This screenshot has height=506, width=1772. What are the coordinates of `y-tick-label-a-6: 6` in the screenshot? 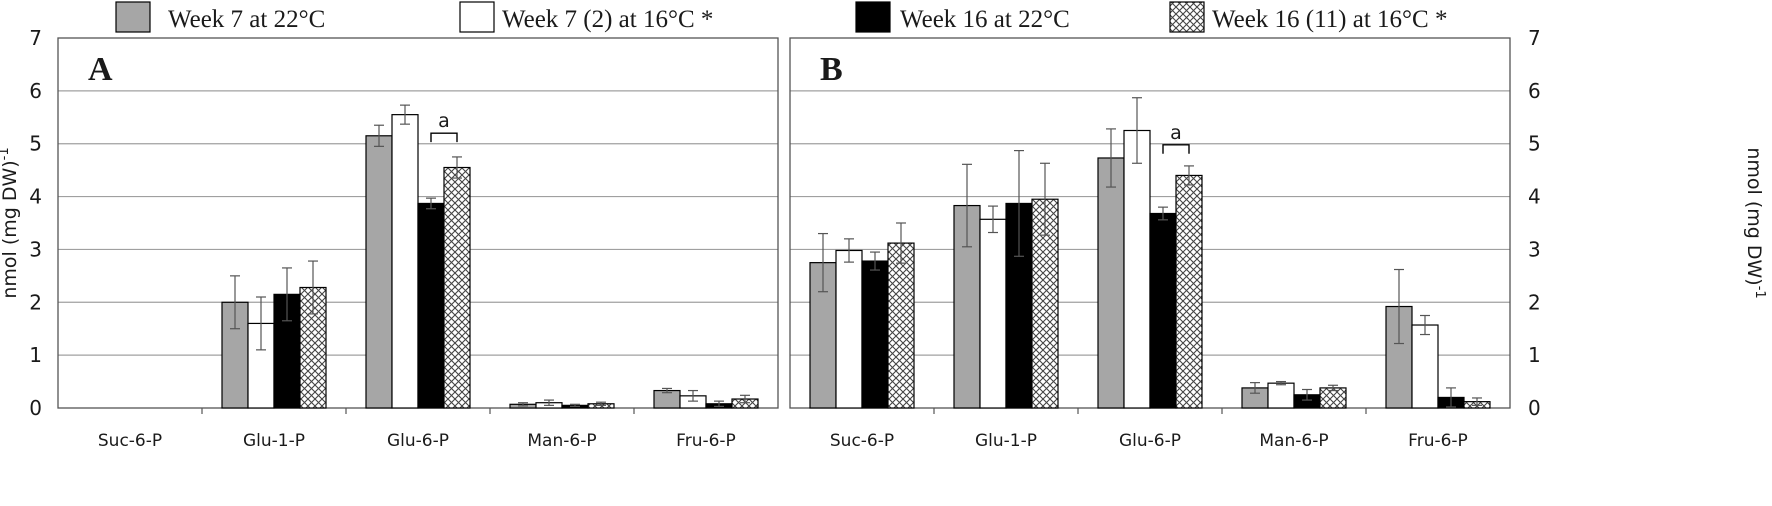 It's located at (35, 91).